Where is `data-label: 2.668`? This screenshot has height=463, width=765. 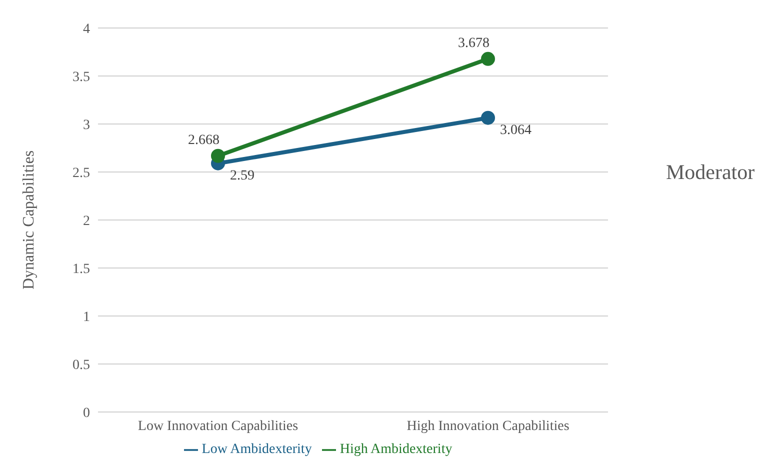
data-label: 2.668 is located at coordinates (204, 140).